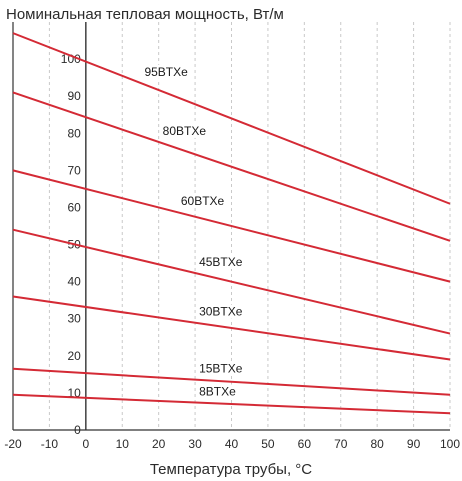  What do you see at coordinates (231, 328) in the screenshot?
I see `series-line-30BTXe` at bounding box center [231, 328].